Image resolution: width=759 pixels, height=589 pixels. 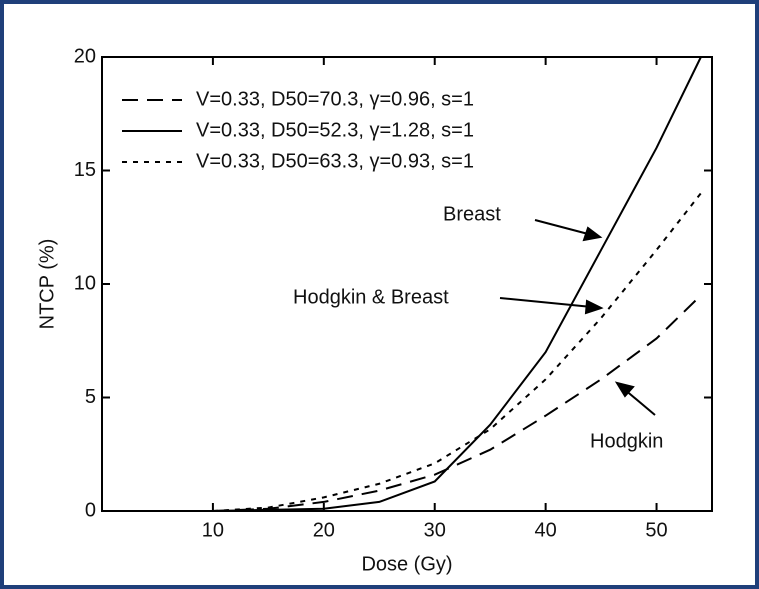 What do you see at coordinates (546, 530) in the screenshot?
I see `x-tick-label: 40` at bounding box center [546, 530].